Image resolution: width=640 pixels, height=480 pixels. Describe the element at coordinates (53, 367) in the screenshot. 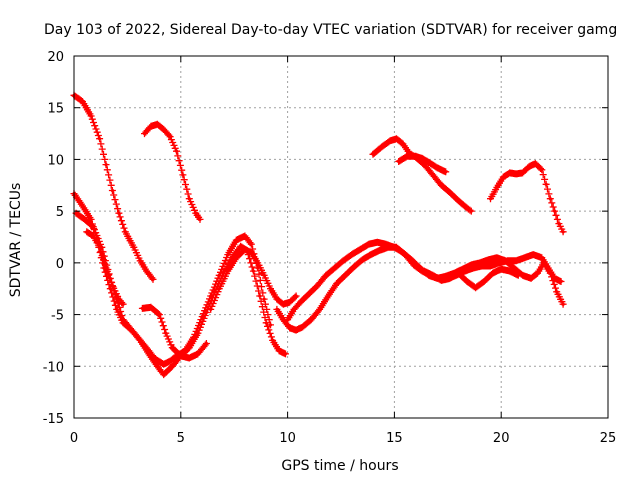

I see `y-tick-label: -10` at that location.